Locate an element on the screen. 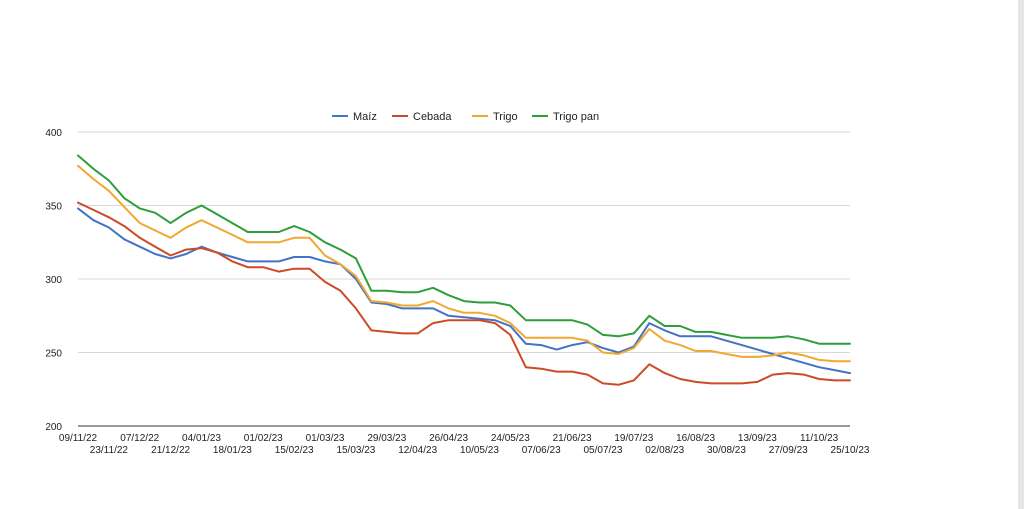 The width and height of the screenshot is (1024, 509). y-tick-label: 200 is located at coordinates (53, 427).